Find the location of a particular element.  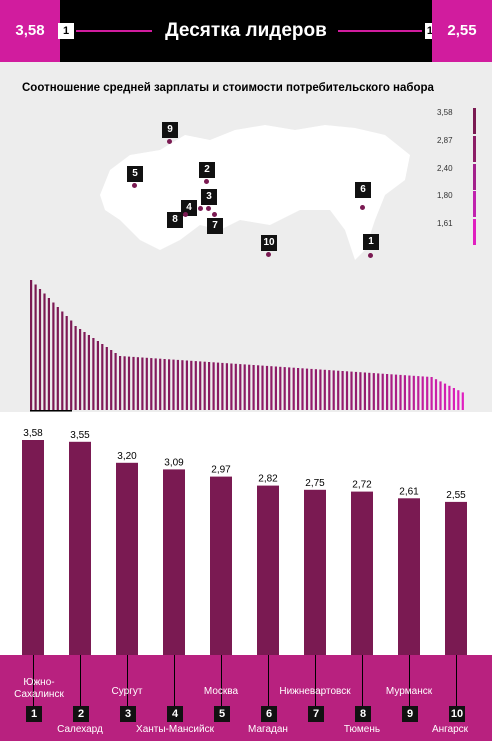

header-line-left is located at coordinates (114, 31).